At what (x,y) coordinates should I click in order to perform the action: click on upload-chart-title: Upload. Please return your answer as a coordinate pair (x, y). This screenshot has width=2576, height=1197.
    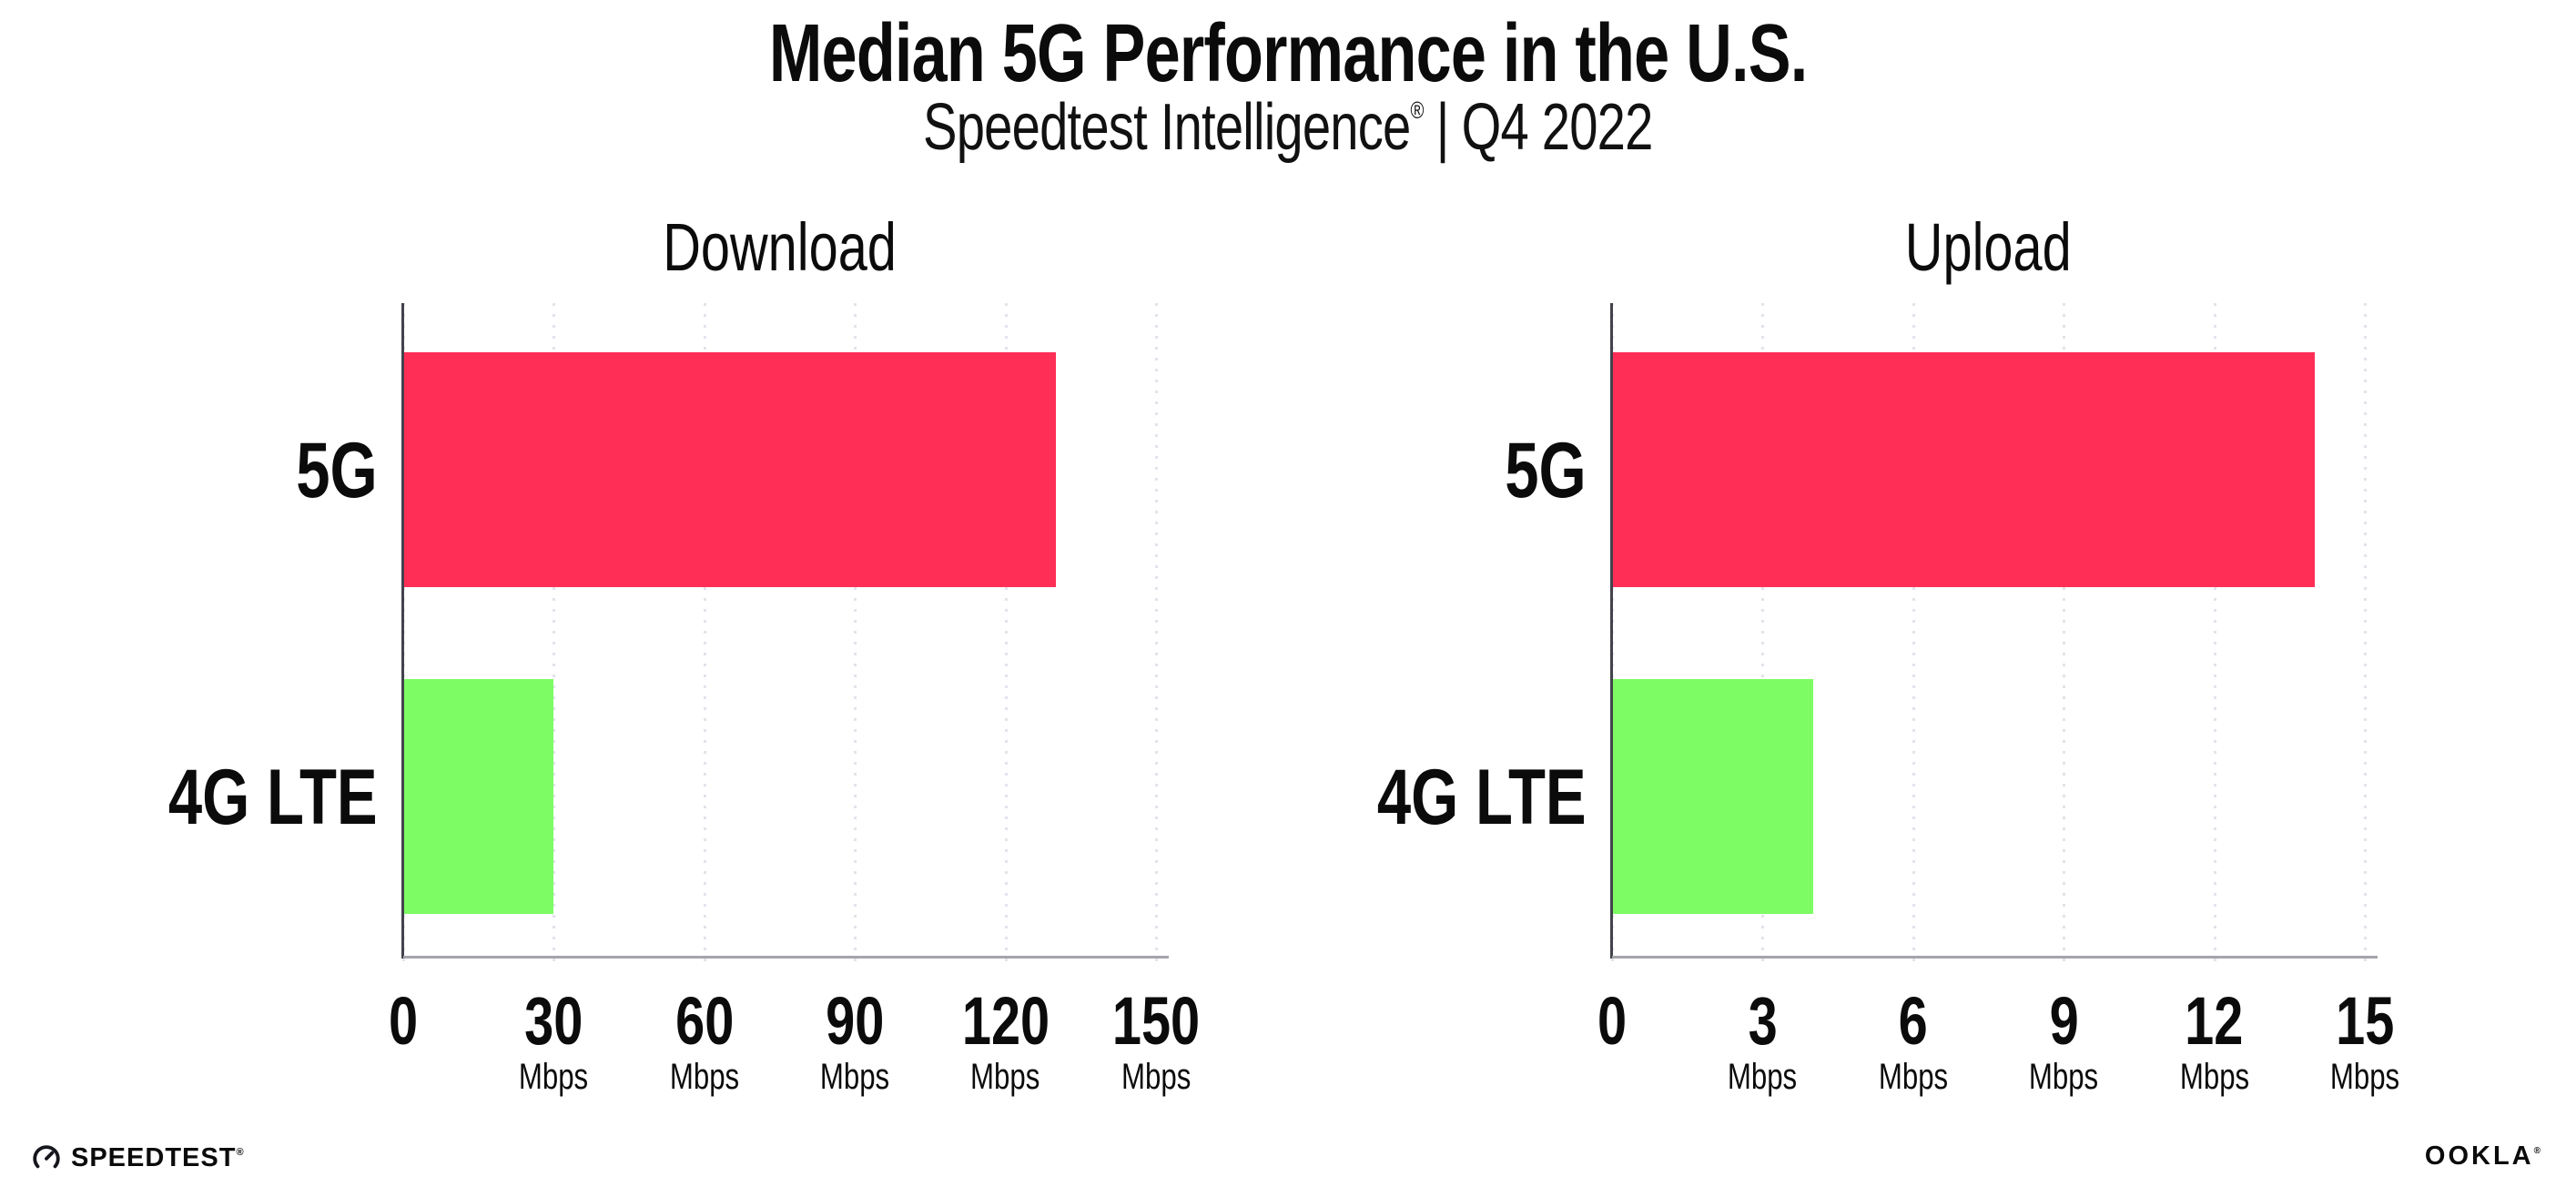
    Looking at the image, I should click on (1988, 247).